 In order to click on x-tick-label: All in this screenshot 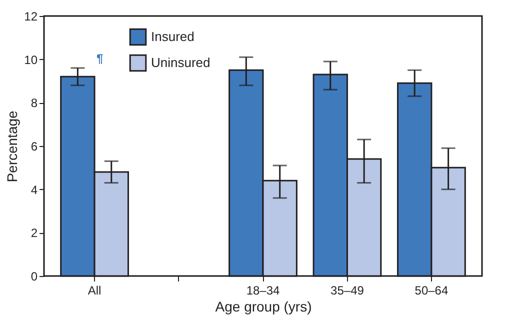, I will do `click(95, 291)`.